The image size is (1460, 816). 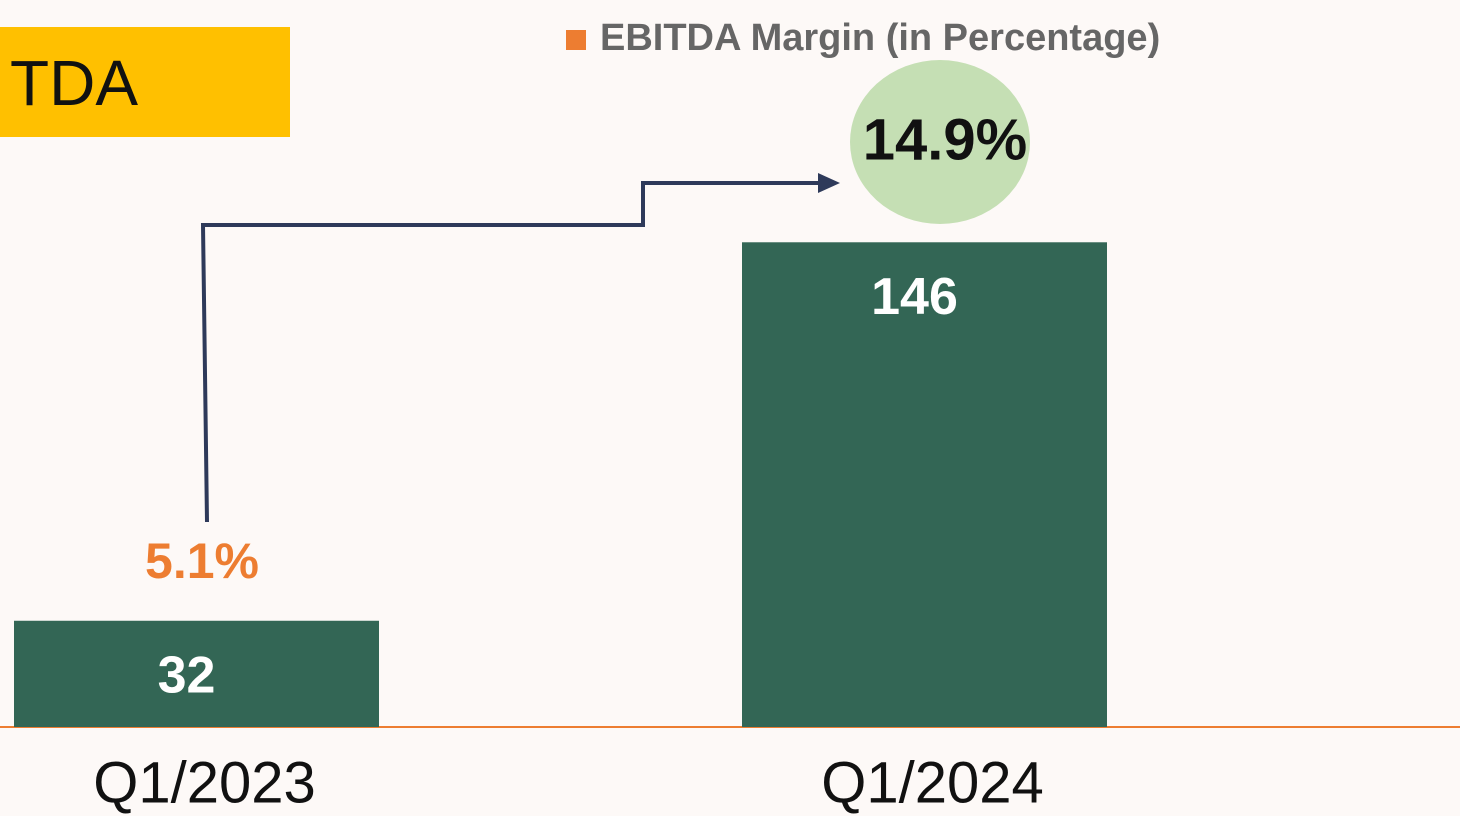 I want to click on legend-label: EBITDA Margin (in Percentage), so click(x=880, y=38).